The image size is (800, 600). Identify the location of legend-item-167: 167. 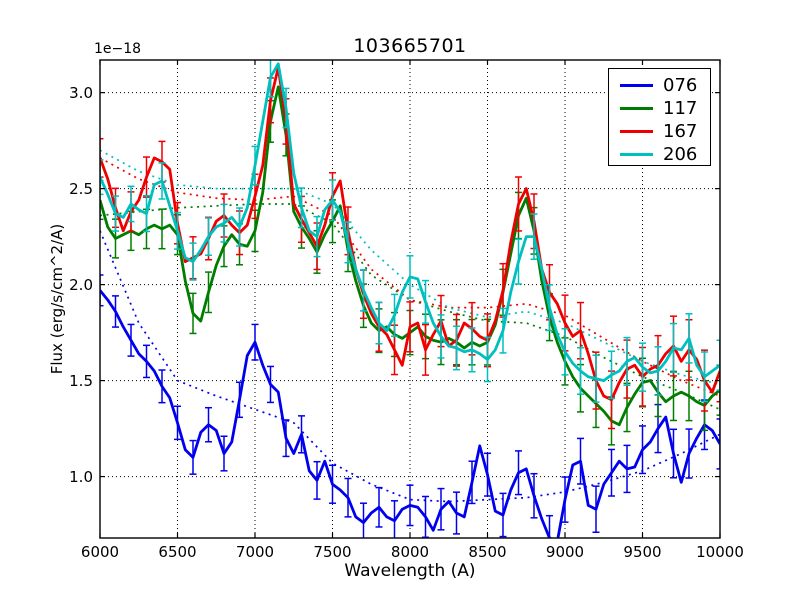
(659, 131).